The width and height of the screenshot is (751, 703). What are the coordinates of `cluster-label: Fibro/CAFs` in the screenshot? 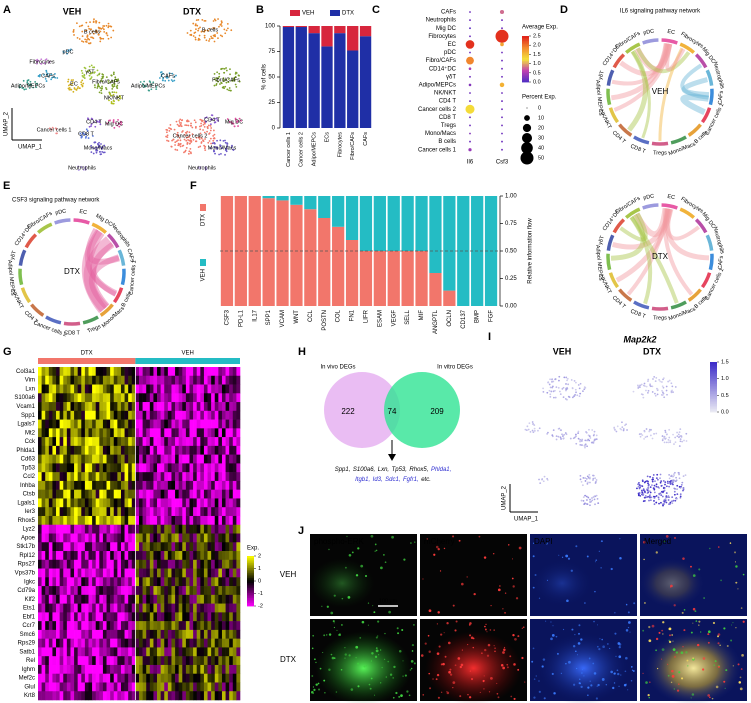 It's located at (226, 80).